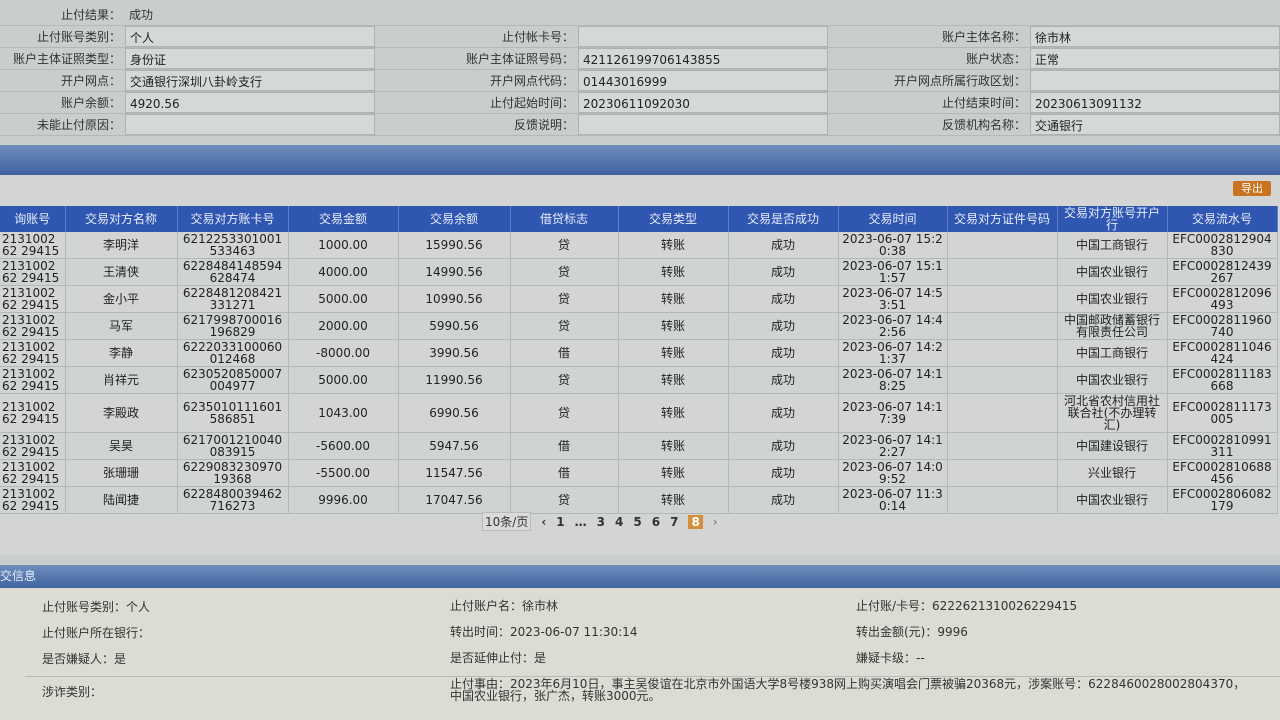 The width and height of the screenshot is (1280, 720). What do you see at coordinates (1222, 413) in the screenshot?
I see `table-cell: EFC0002811173005` at bounding box center [1222, 413].